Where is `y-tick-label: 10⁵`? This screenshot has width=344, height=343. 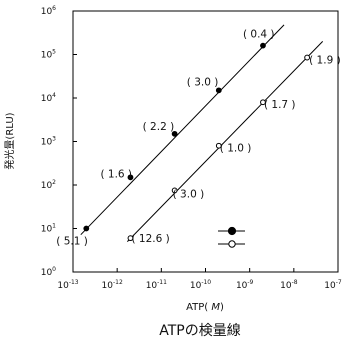
y-tick-label: 10⁵ is located at coordinates (48, 55).